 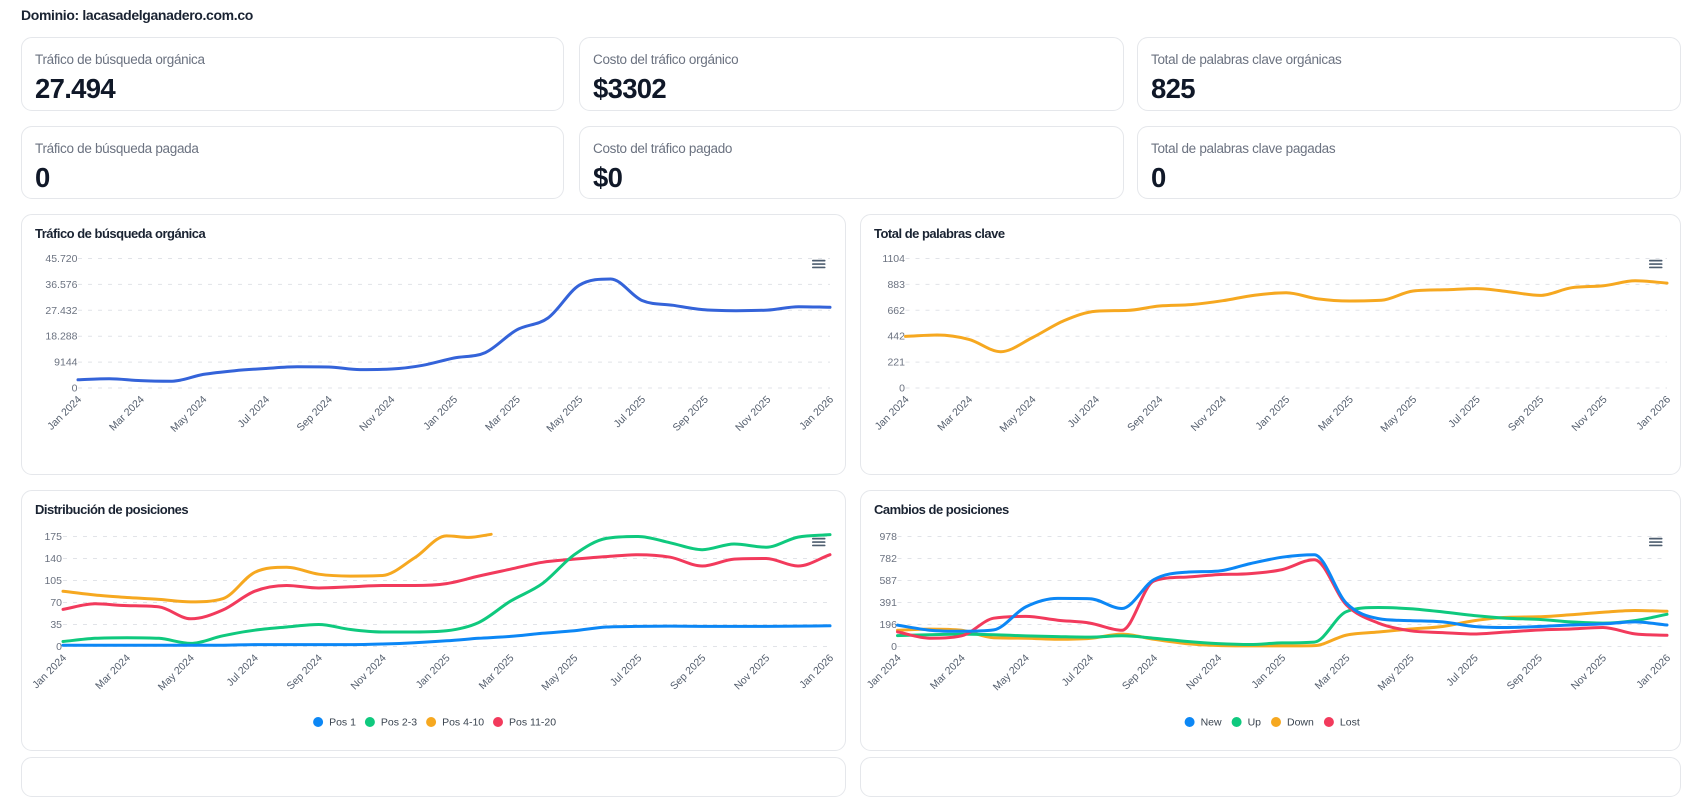 I want to click on svg-text: 782, so click(x=888, y=559).